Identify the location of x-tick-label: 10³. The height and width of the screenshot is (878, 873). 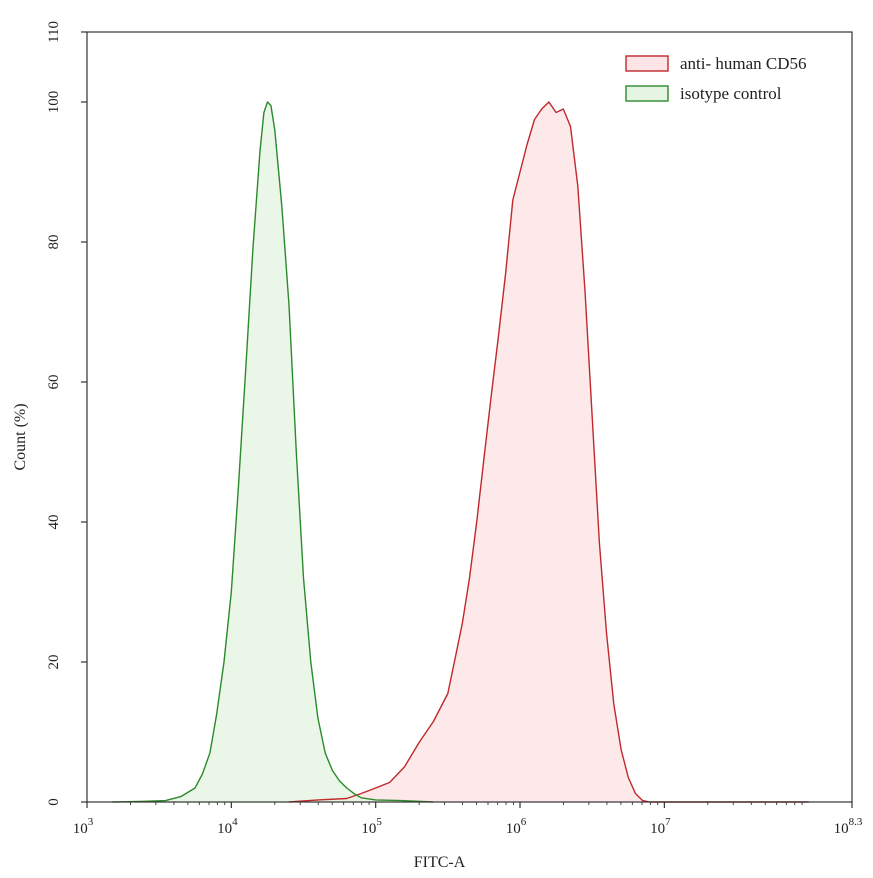
(83, 826).